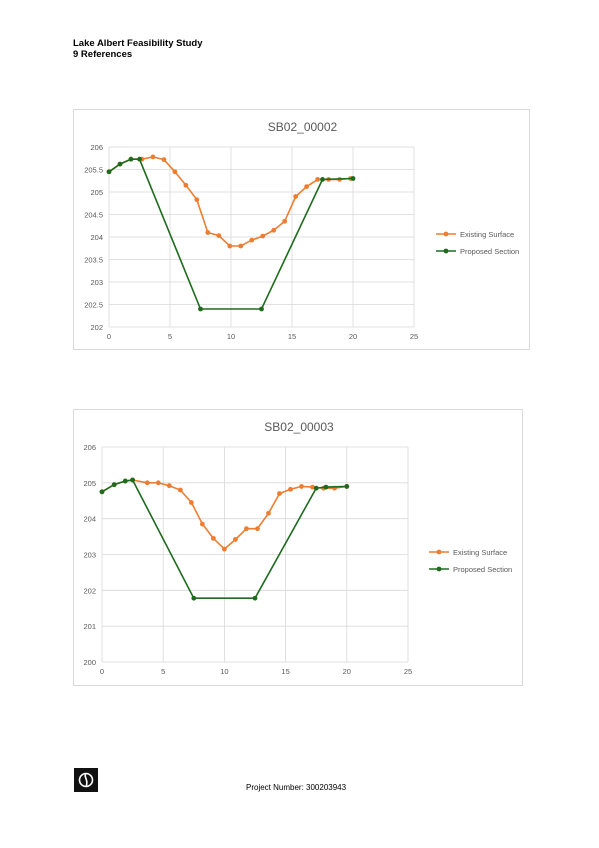 The height and width of the screenshot is (848, 599). I want to click on section-heading: 9 References, so click(103, 54).